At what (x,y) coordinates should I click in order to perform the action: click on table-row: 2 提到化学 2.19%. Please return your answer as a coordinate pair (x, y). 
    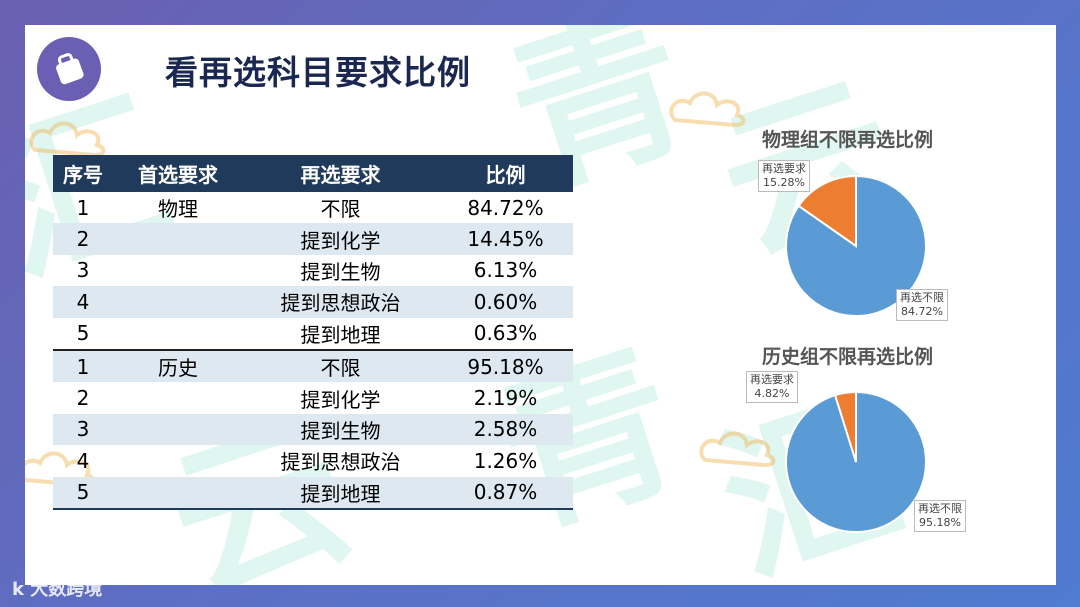
    Looking at the image, I should click on (313, 397).